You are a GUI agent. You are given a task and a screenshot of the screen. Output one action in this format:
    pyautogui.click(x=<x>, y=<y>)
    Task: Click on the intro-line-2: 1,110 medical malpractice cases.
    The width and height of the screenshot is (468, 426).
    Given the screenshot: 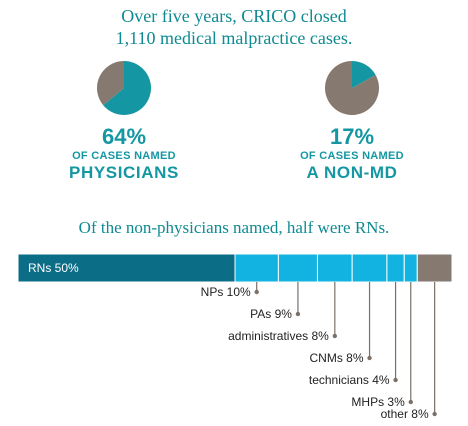 What is the action you would take?
    pyautogui.click(x=234, y=38)
    